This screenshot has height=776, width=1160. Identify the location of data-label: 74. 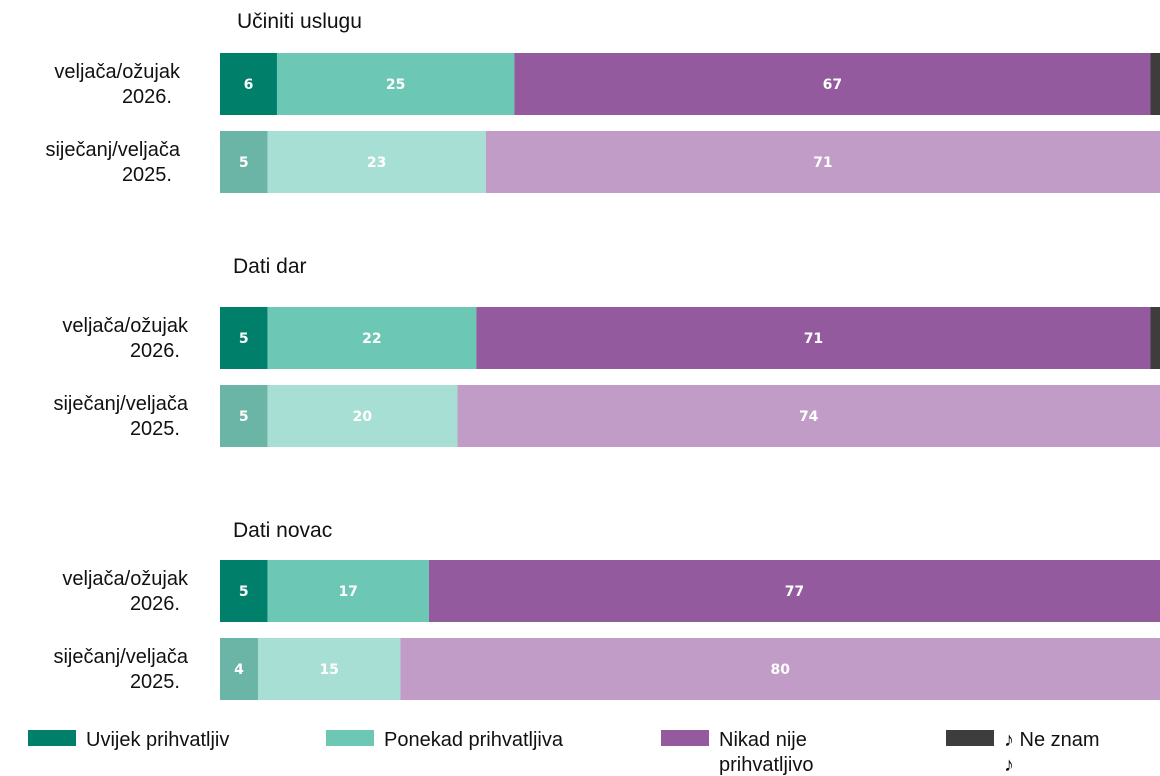
(809, 417).